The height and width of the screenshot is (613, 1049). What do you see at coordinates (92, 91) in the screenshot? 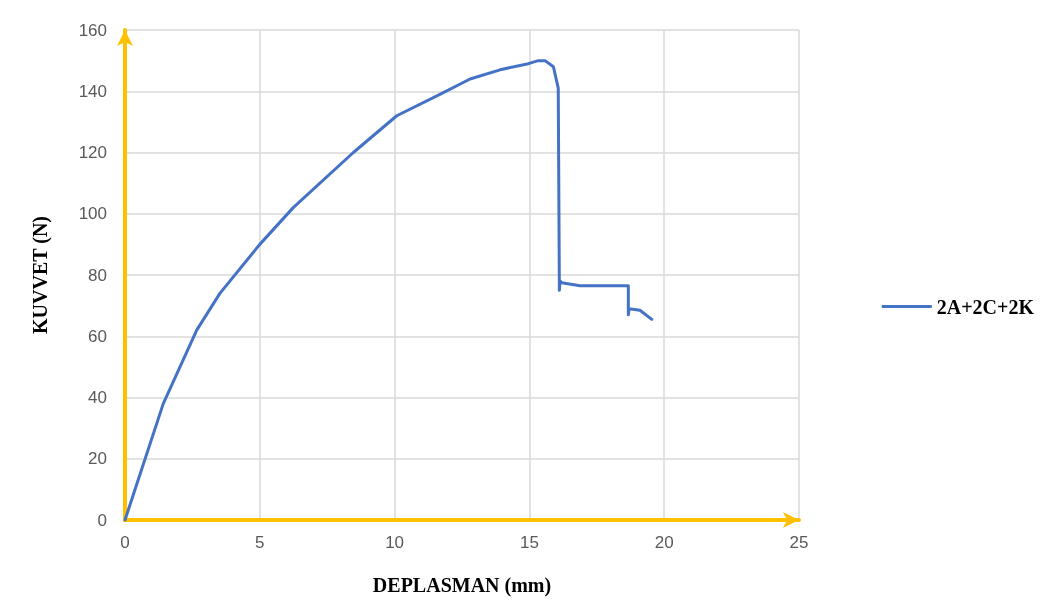
I see `y-tick-label: 140` at bounding box center [92, 91].